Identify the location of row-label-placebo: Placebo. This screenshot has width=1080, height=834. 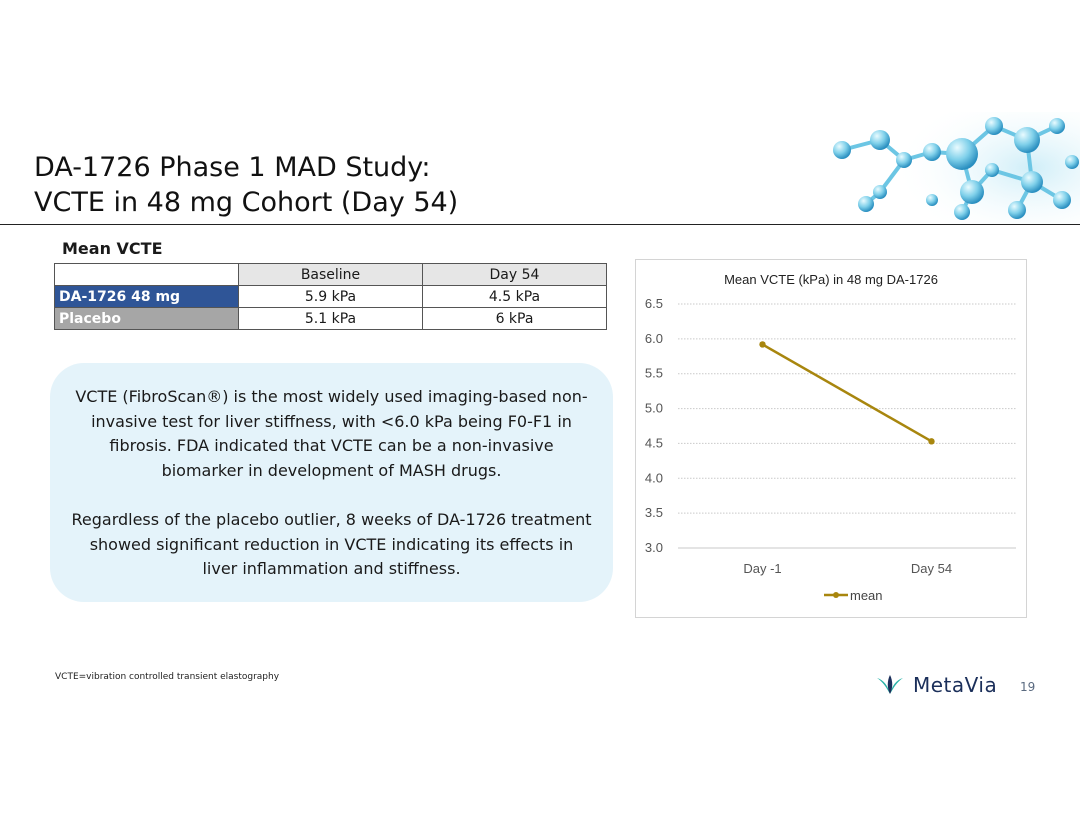
(146, 318).